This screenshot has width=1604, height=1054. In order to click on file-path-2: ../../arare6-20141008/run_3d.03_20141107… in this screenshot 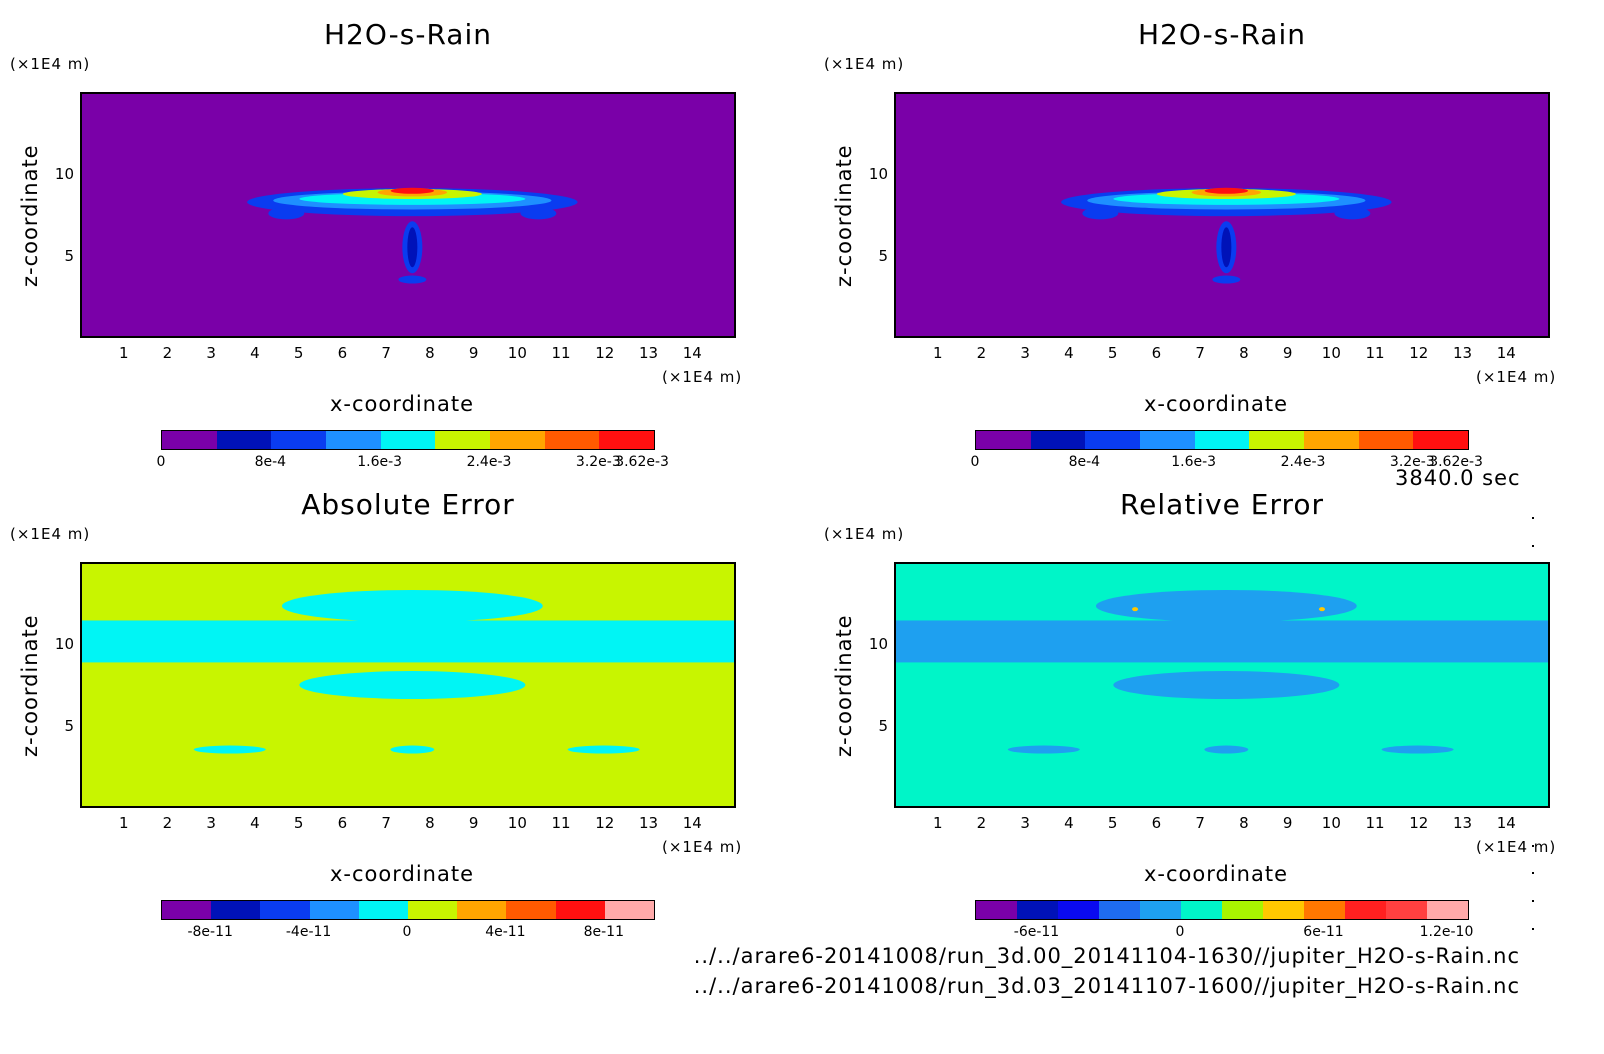, I will do `click(1106, 986)`.